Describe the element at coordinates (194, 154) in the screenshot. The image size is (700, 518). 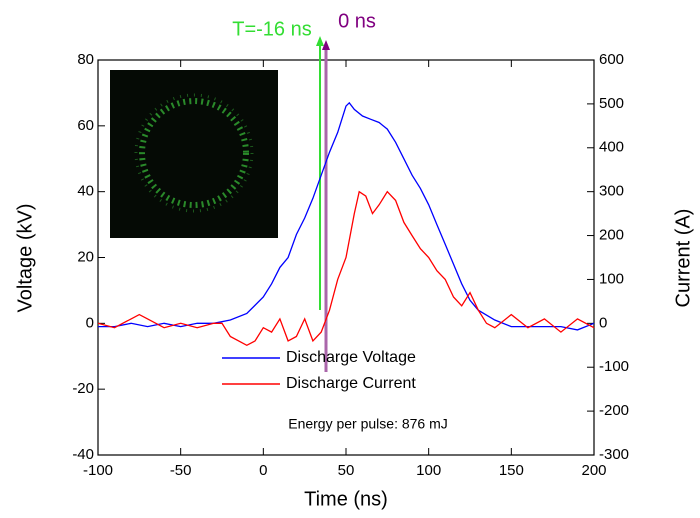
I see `inset-image` at that location.